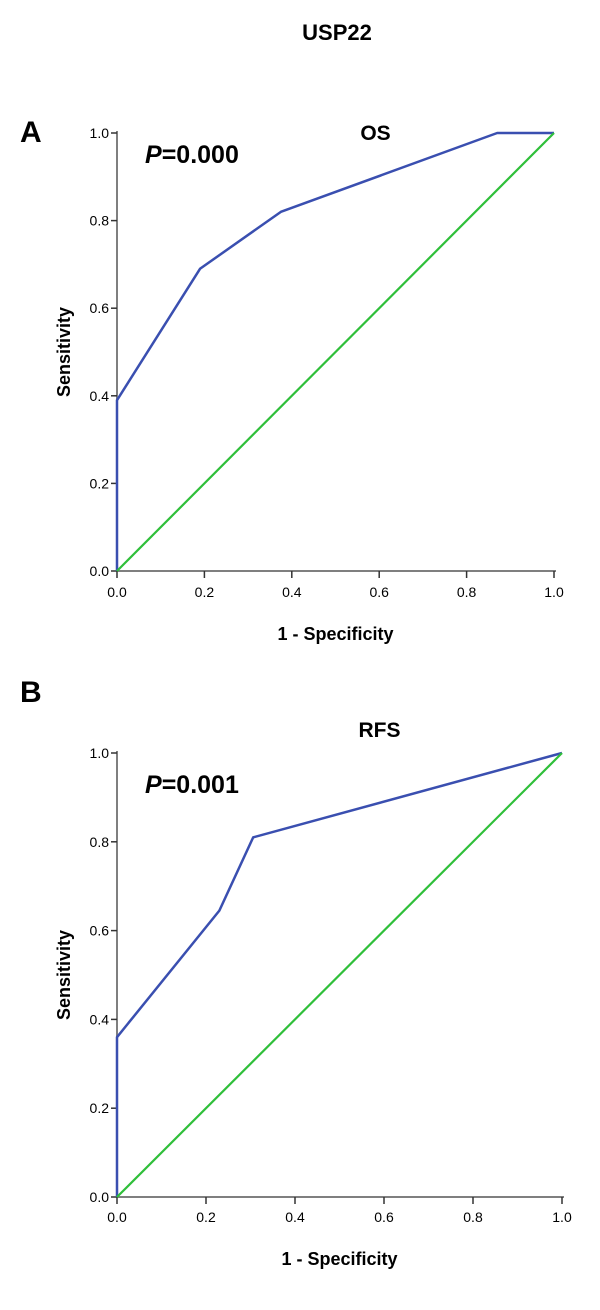 This screenshot has height=1310, width=600. I want to click on p-value: =0.000, so click(200, 155).